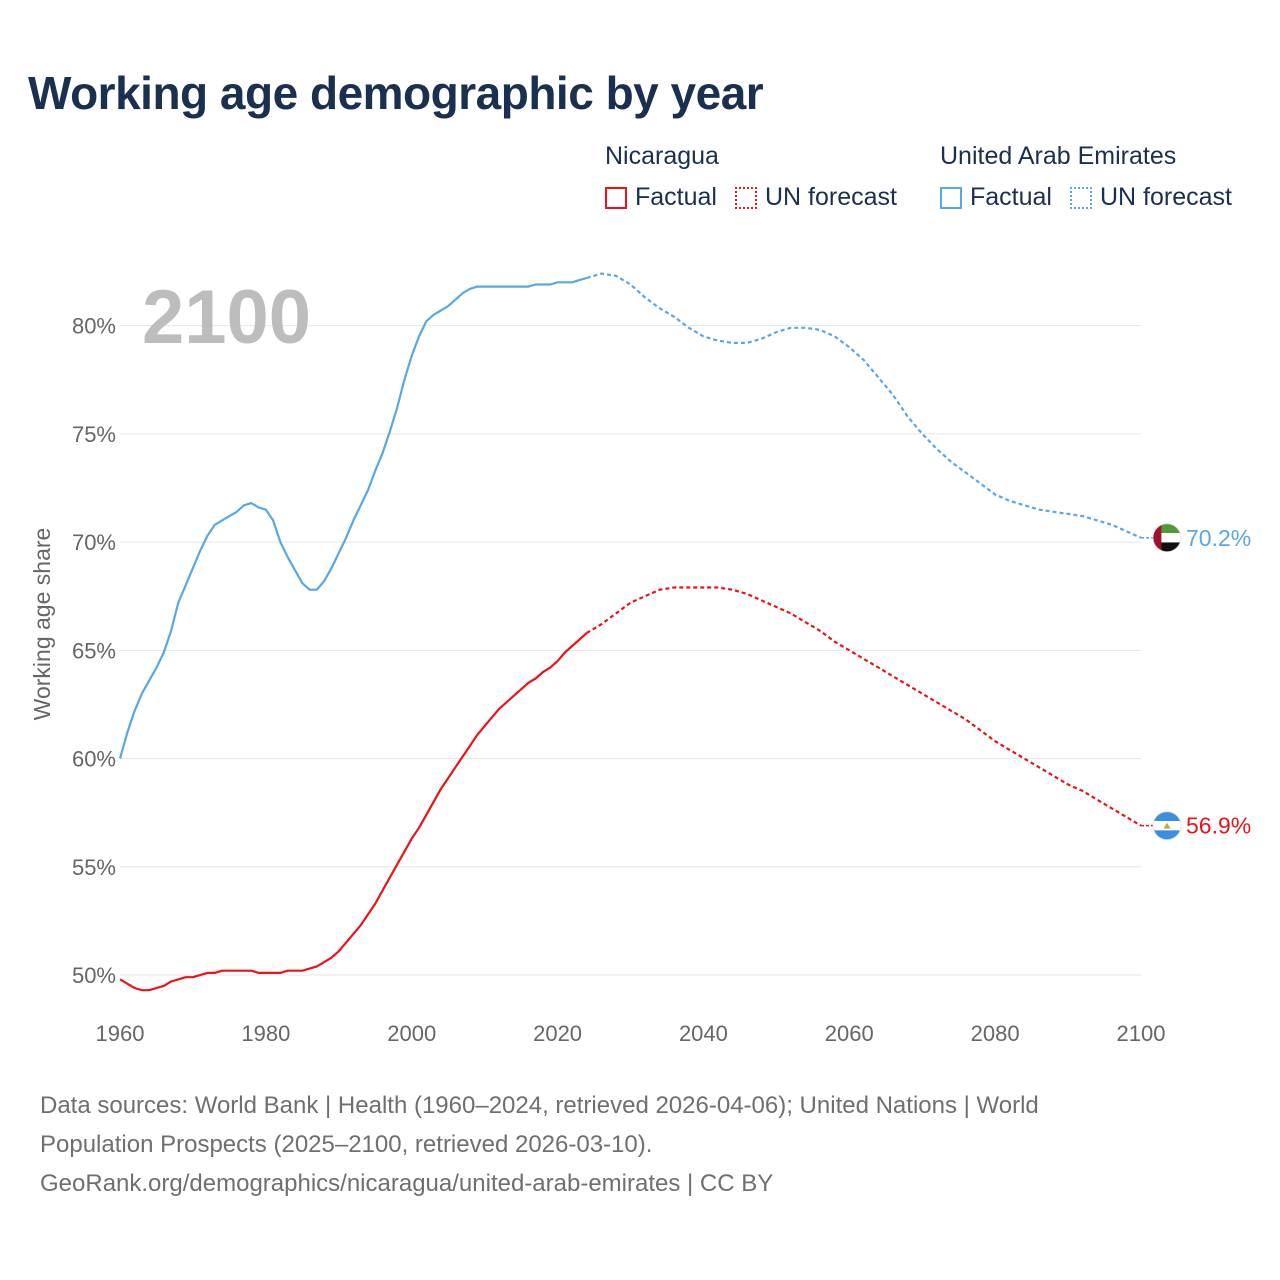 This screenshot has height=1280, width=1280. I want to click on y-tick-label: 60%, so click(94, 759).